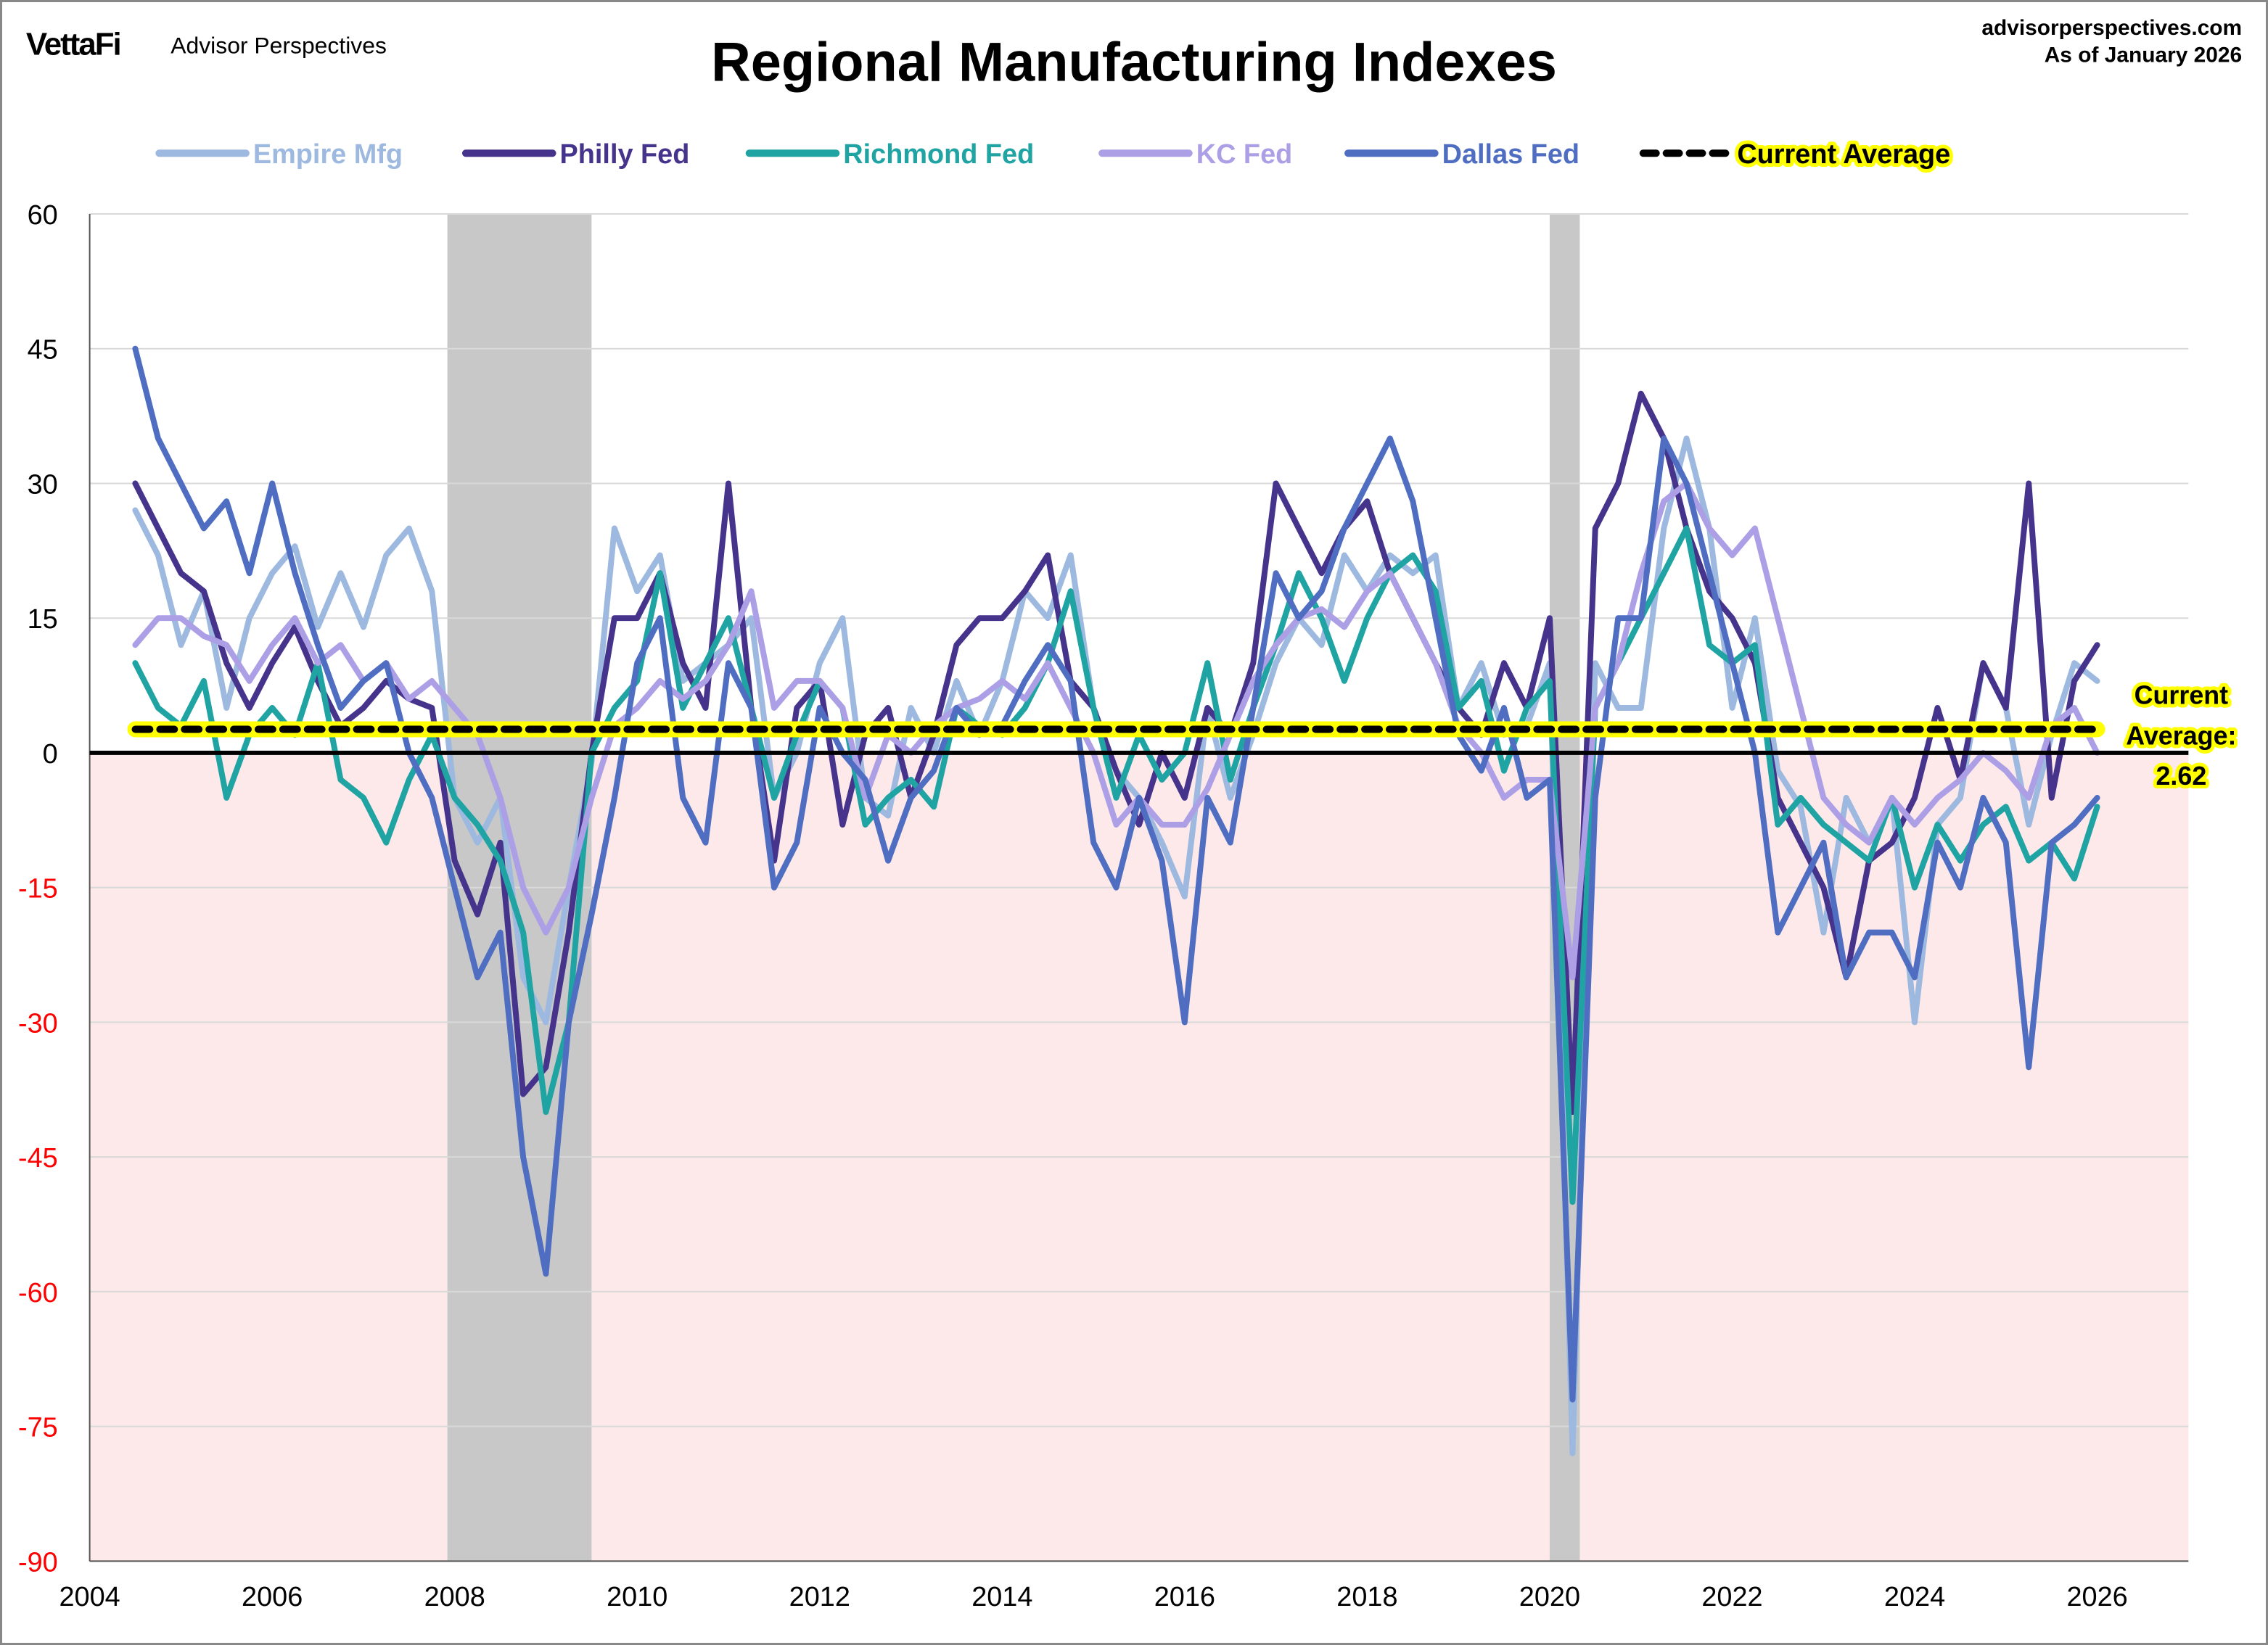  I want to click on y-tick-label: -45, so click(38, 1158).